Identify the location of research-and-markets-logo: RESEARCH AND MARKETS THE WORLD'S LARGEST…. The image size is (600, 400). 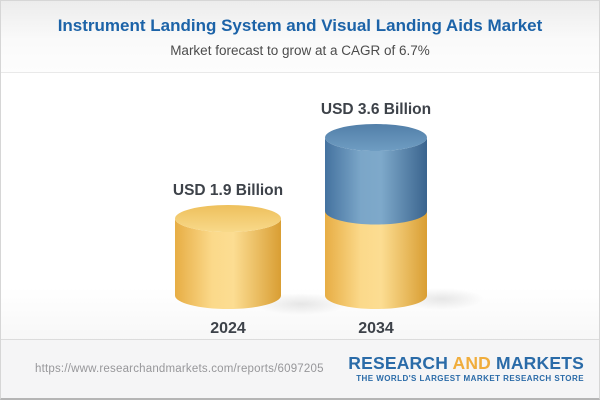
(466, 368).